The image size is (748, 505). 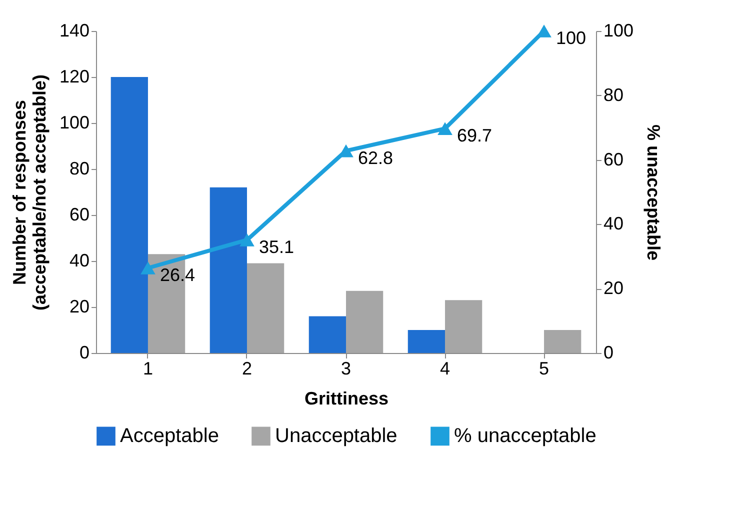 I want to click on y-tick-label: 40, so click(x=79, y=260).